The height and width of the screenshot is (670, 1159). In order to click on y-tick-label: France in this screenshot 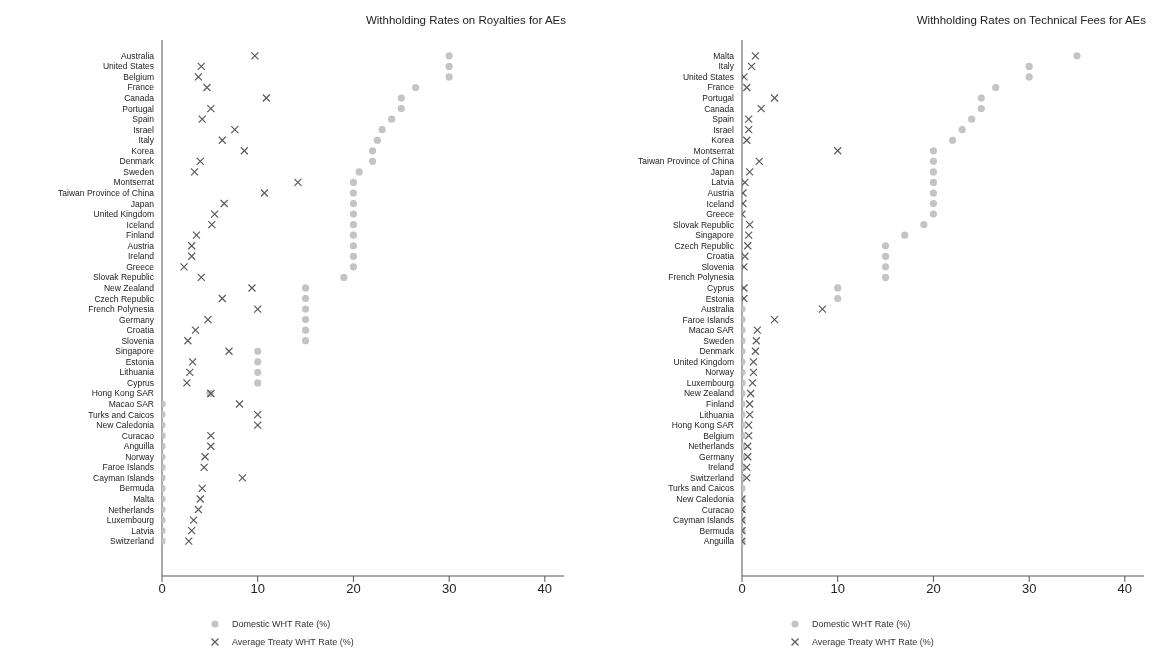, I will do `click(721, 87)`.